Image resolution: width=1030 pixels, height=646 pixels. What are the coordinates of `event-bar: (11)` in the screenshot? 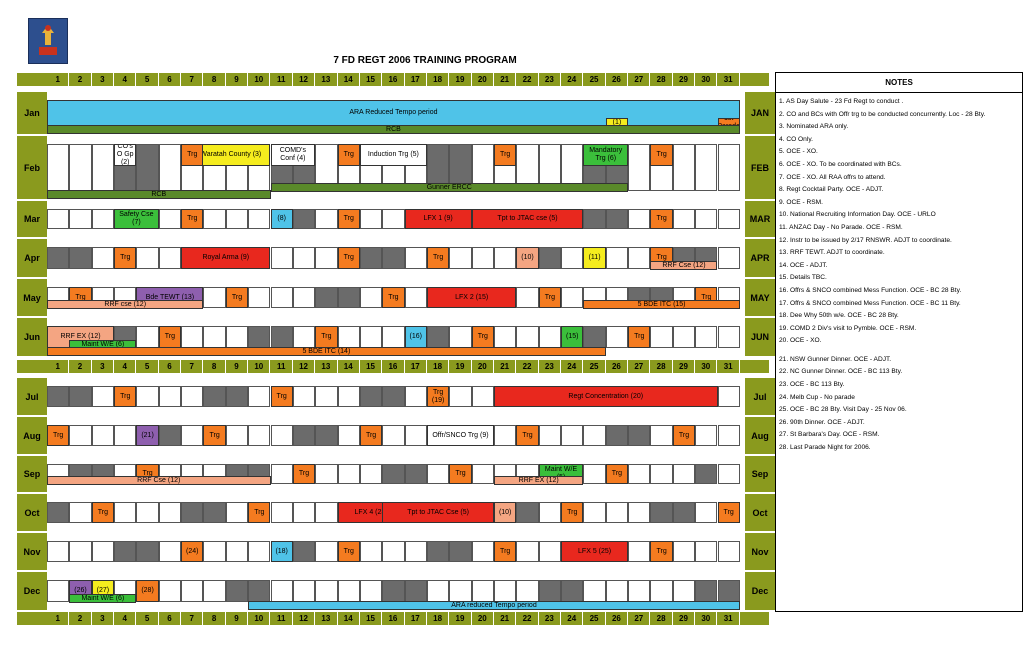 It's located at (594, 258).